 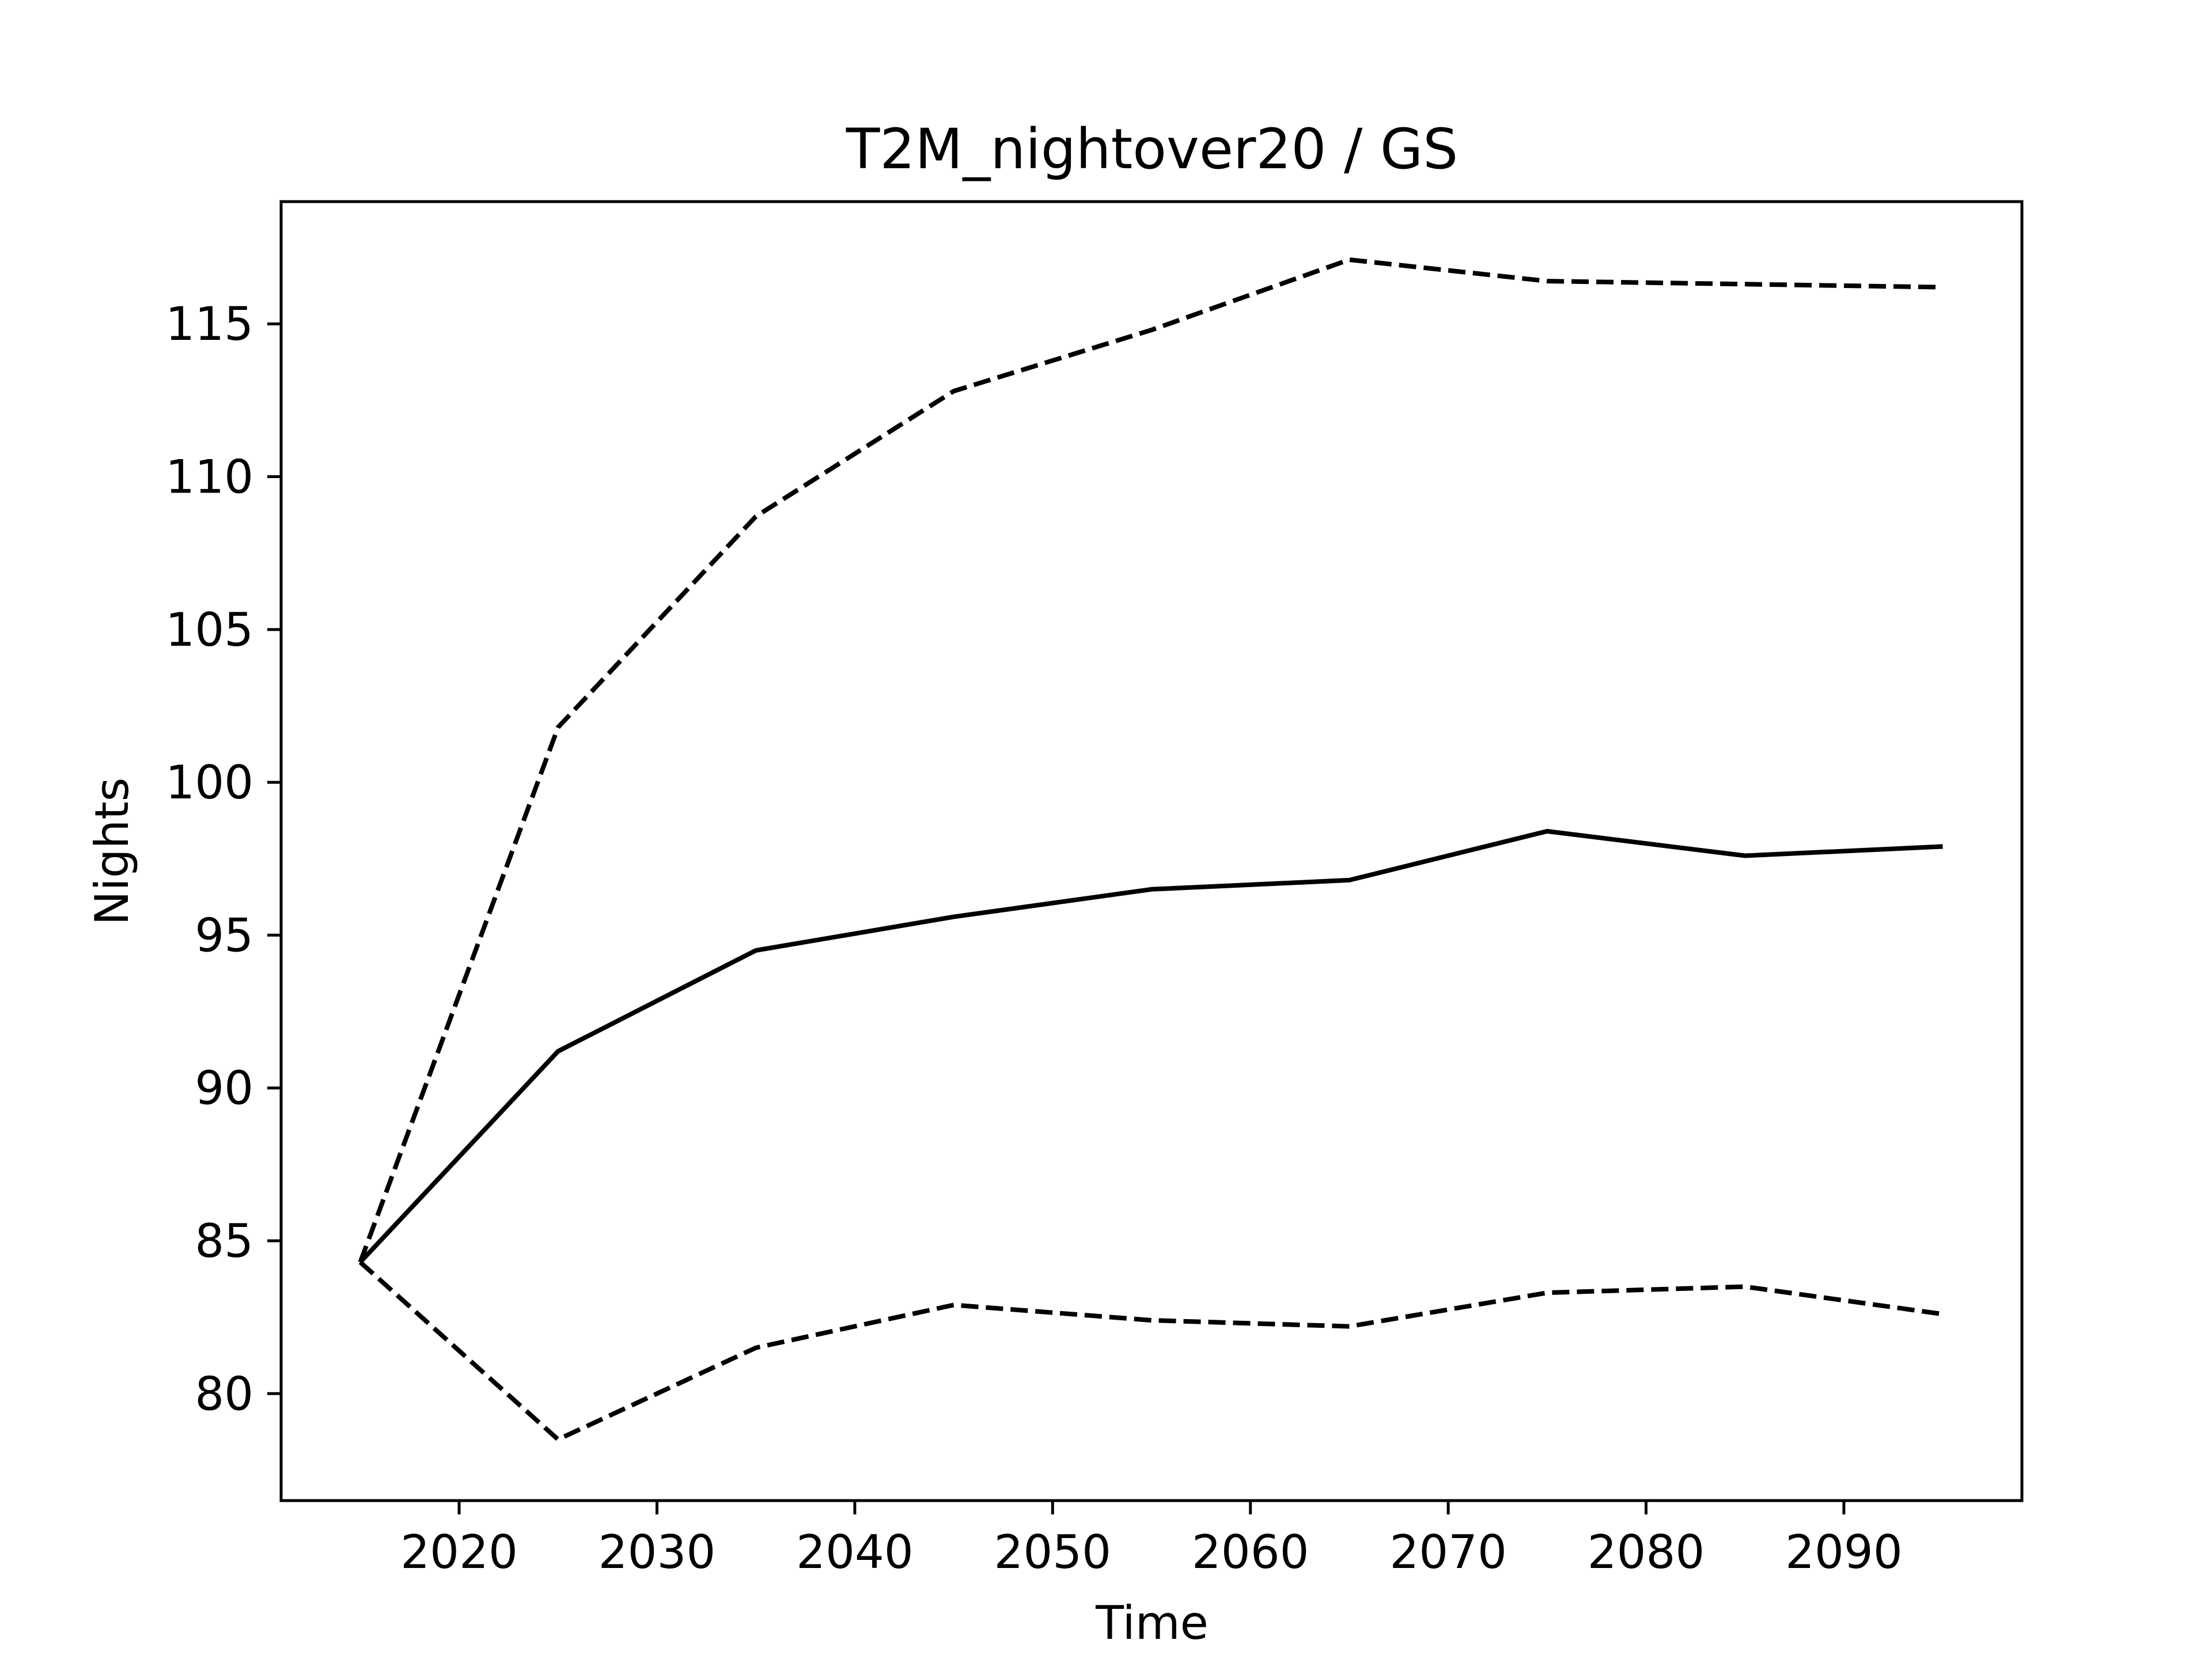 What do you see at coordinates (224, 935) in the screenshot?
I see `y-tick-label-95: 95` at bounding box center [224, 935].